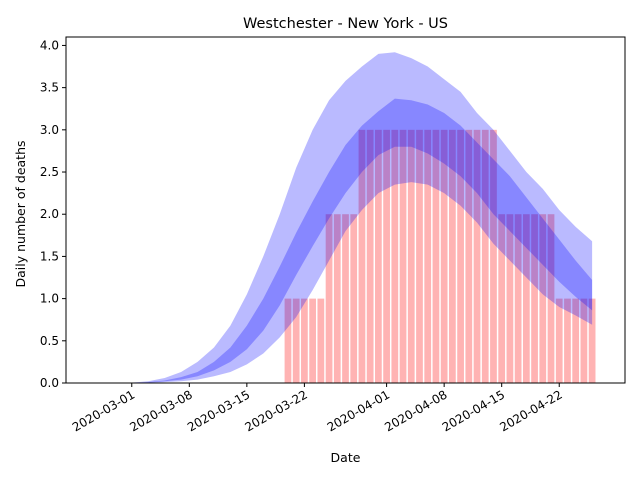 The width and height of the screenshot is (640, 484). I want to click on x-tick-label: 2020-03-01, so click(103, 410).